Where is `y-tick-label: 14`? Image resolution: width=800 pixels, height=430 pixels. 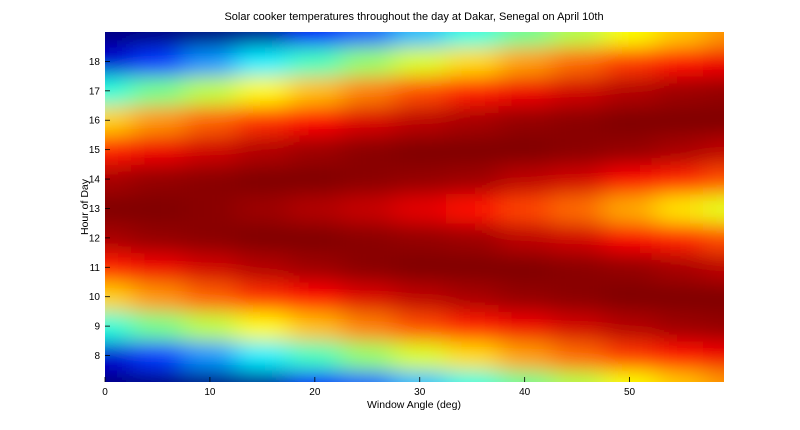
y-tick-label: 14 is located at coordinates (95, 180).